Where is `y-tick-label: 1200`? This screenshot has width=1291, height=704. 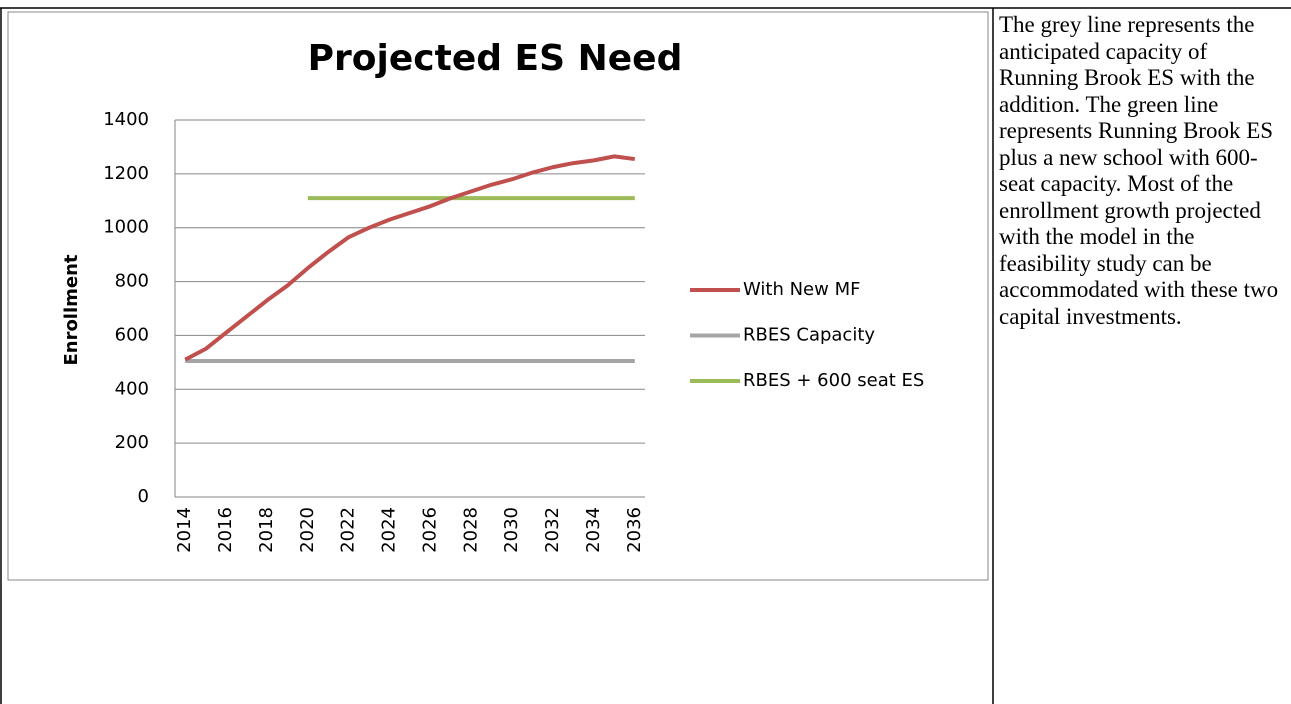
y-tick-label: 1200 is located at coordinates (126, 173).